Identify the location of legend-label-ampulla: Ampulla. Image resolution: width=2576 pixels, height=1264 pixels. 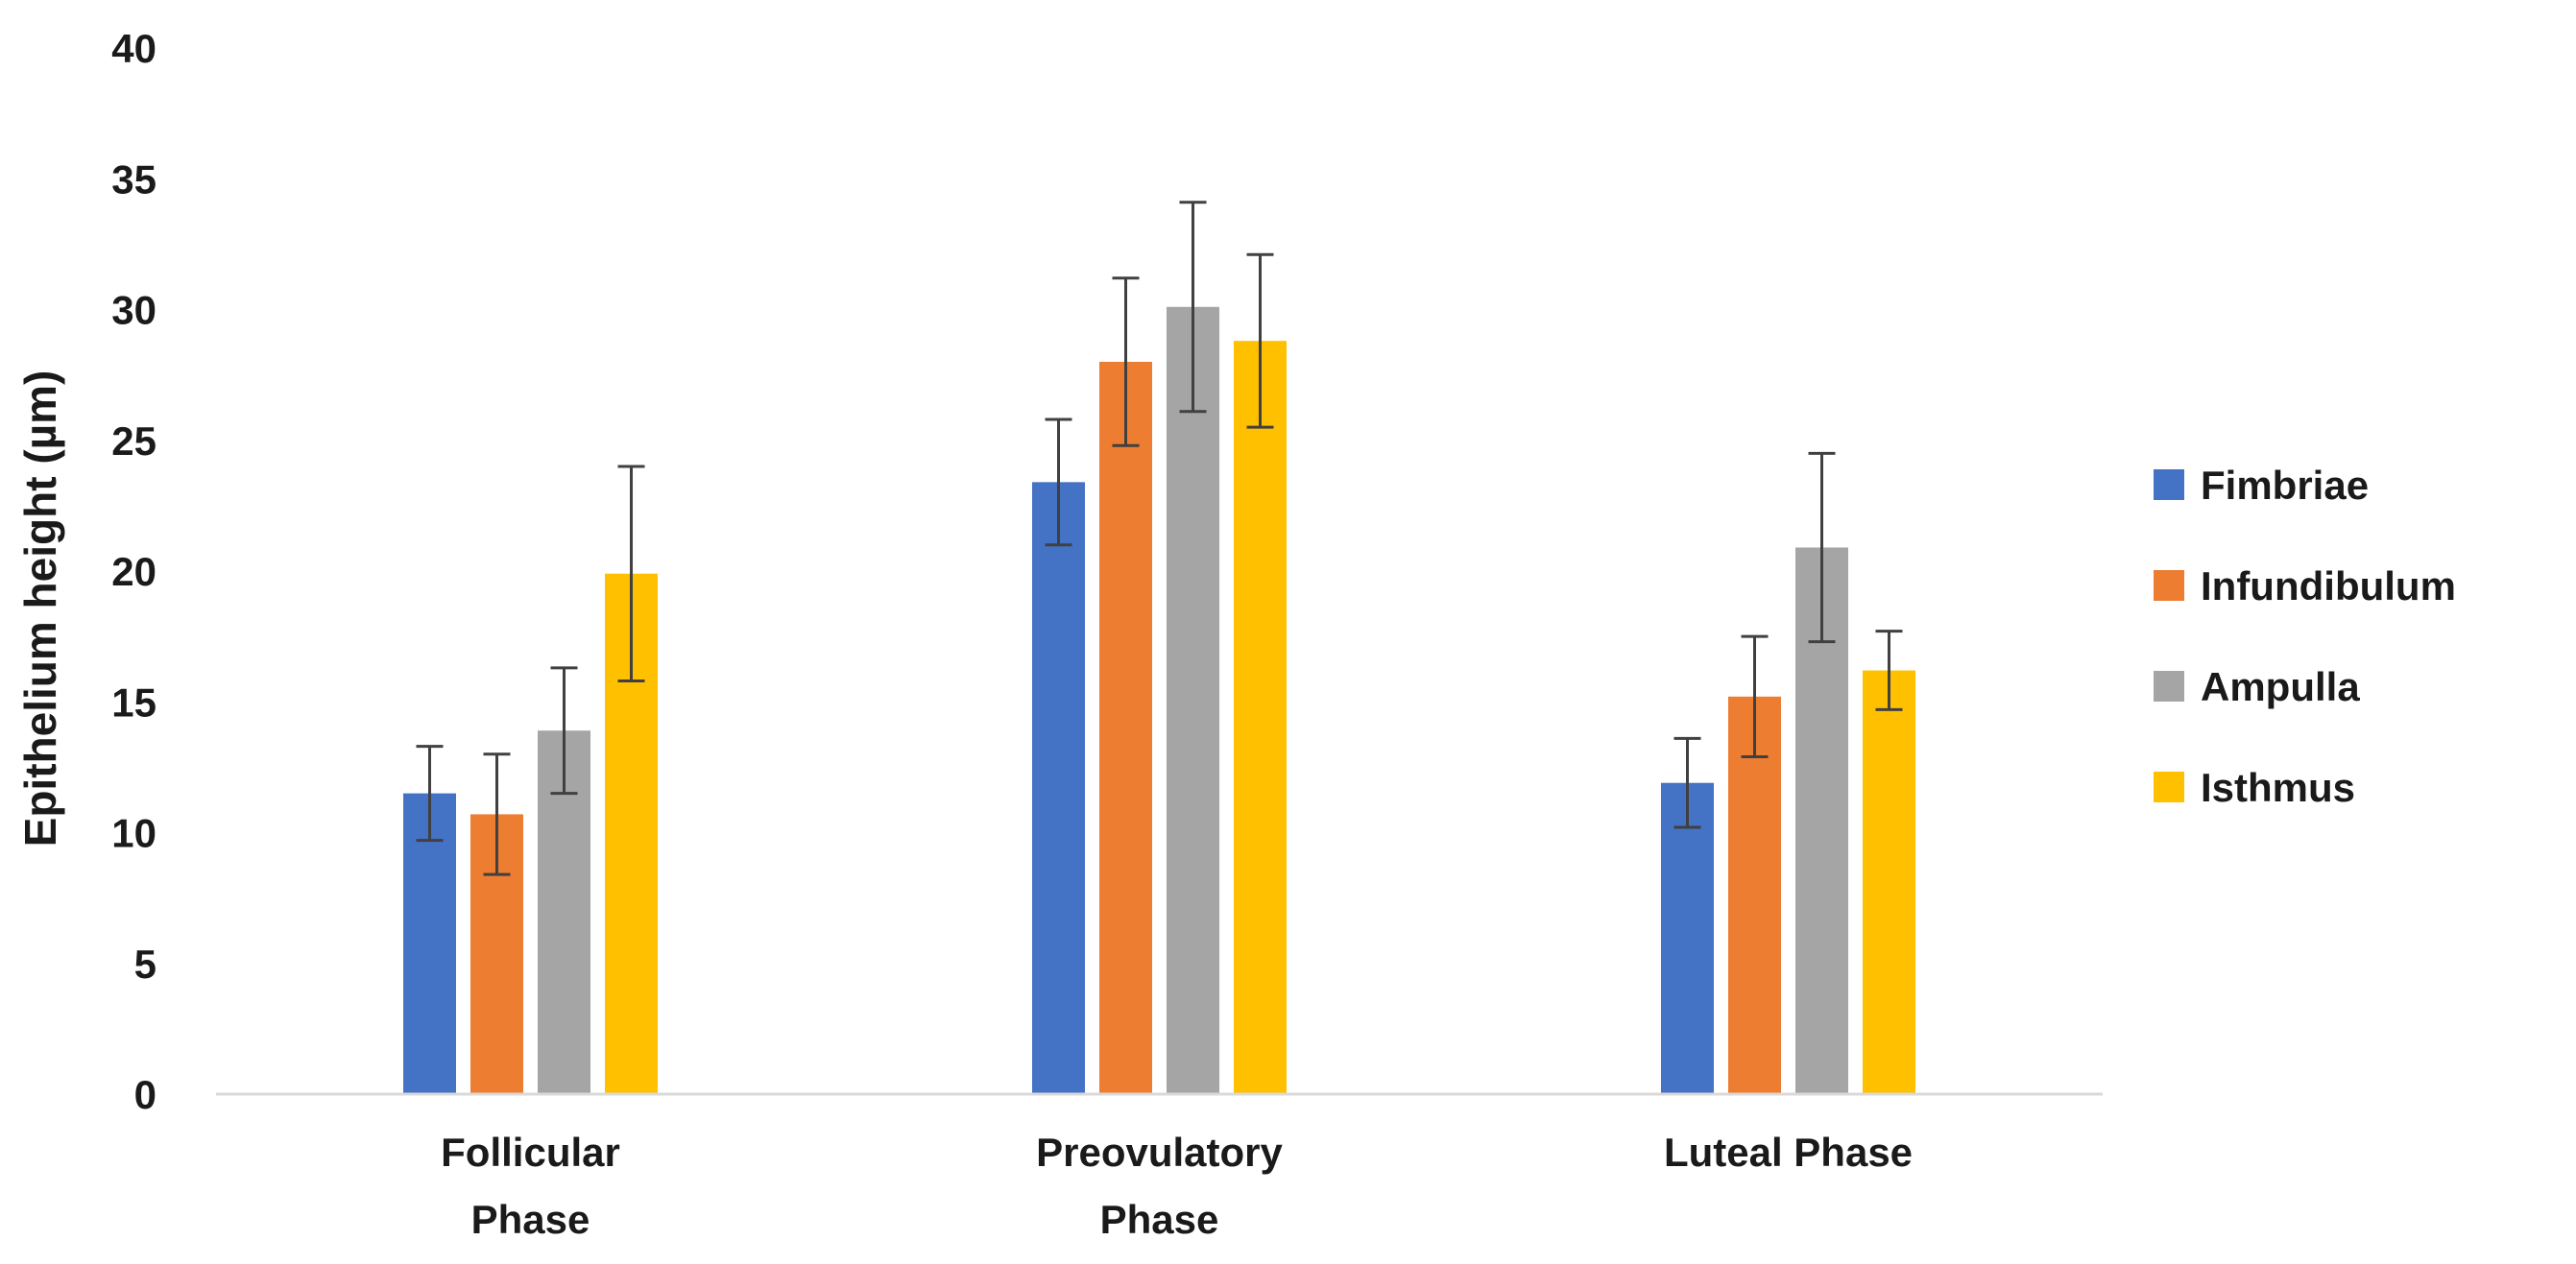
(2280, 686).